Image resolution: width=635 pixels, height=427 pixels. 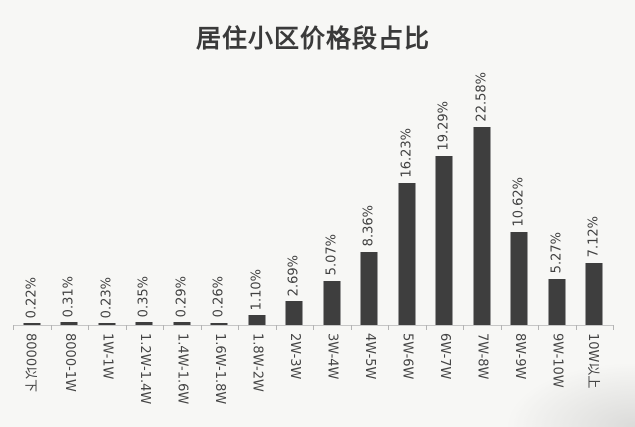 I want to click on bar-value-label: 0.23%, so click(x=107, y=297).